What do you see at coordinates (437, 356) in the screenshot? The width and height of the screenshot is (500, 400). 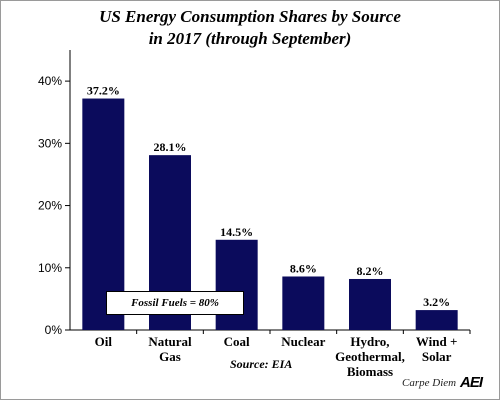 I see `category-label: Solar` at bounding box center [437, 356].